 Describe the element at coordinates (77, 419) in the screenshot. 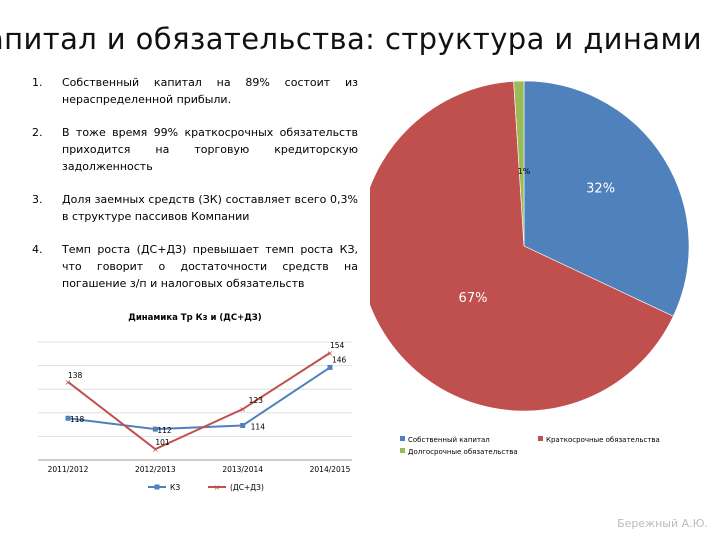

I see `data-label: 118` at that location.